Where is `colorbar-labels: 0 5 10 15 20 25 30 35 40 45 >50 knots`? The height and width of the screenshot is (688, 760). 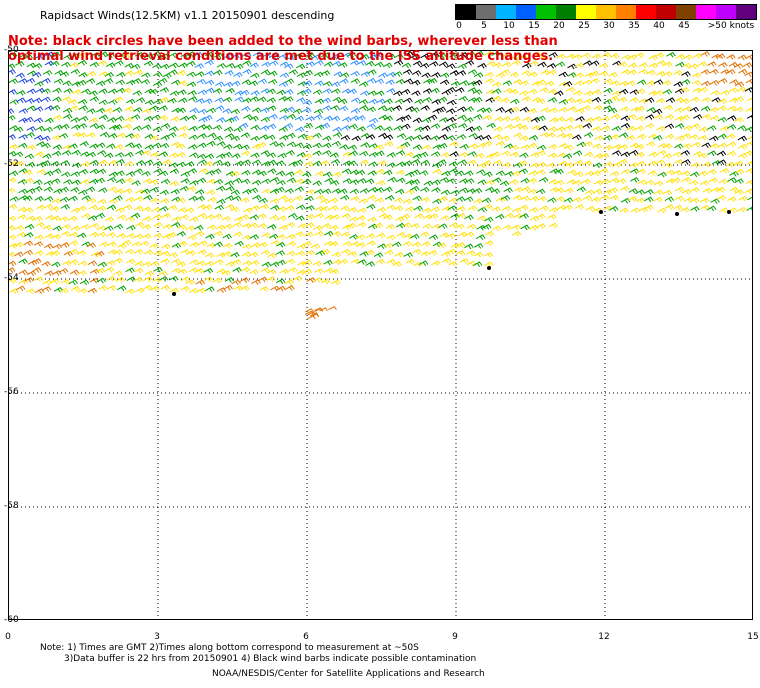 colorbar-labels: 0 5 10 15 20 25 30 35 40 45 >50 knots is located at coordinates (605, 27).